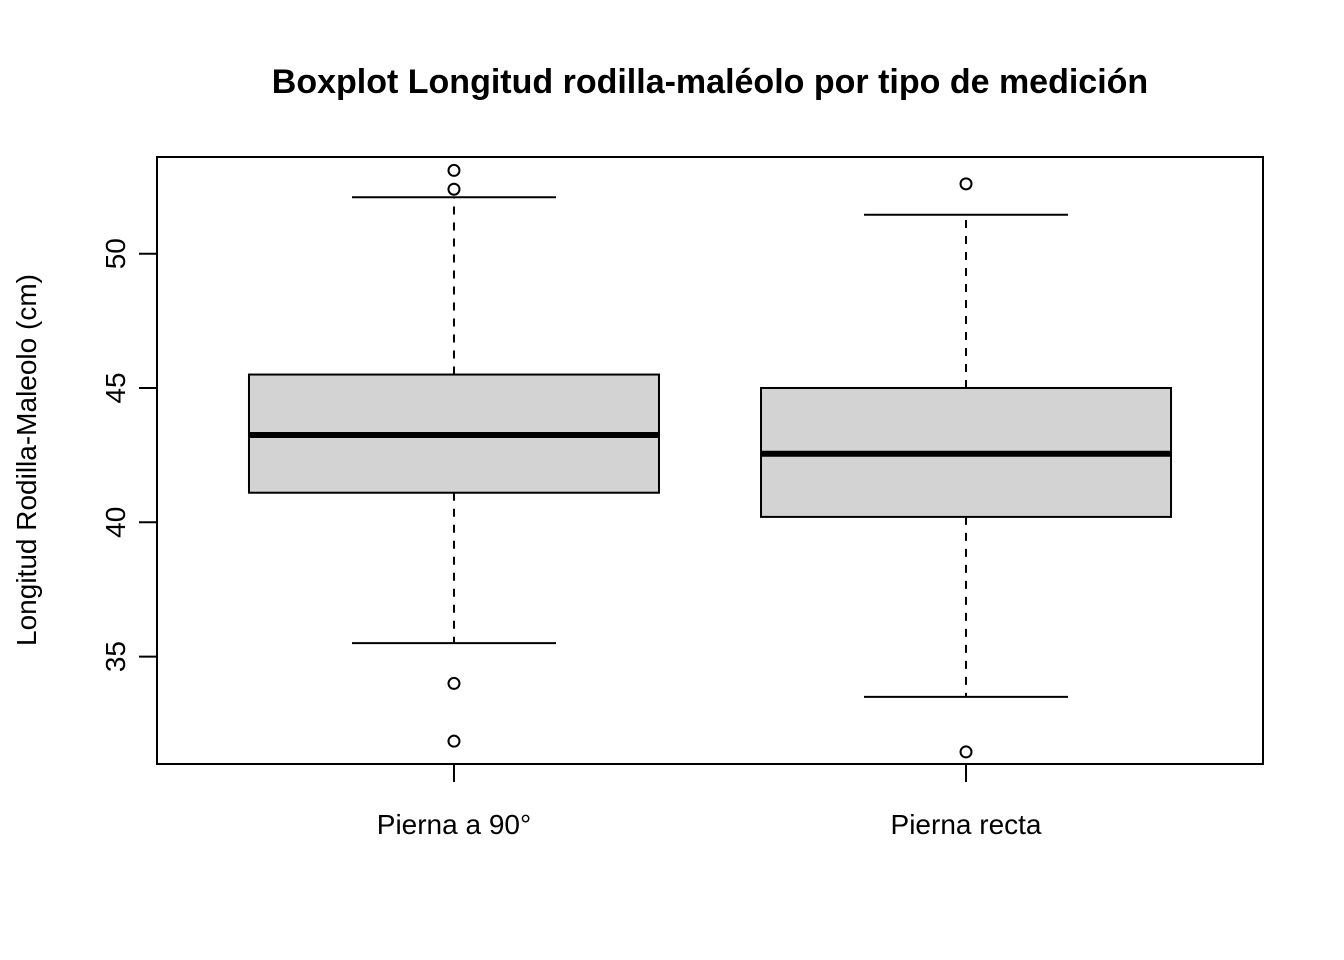 This screenshot has height=960, width=1344. What do you see at coordinates (26, 460) in the screenshot?
I see `y-axis-label: Longitud Rodilla-Maleolo (cm)` at bounding box center [26, 460].